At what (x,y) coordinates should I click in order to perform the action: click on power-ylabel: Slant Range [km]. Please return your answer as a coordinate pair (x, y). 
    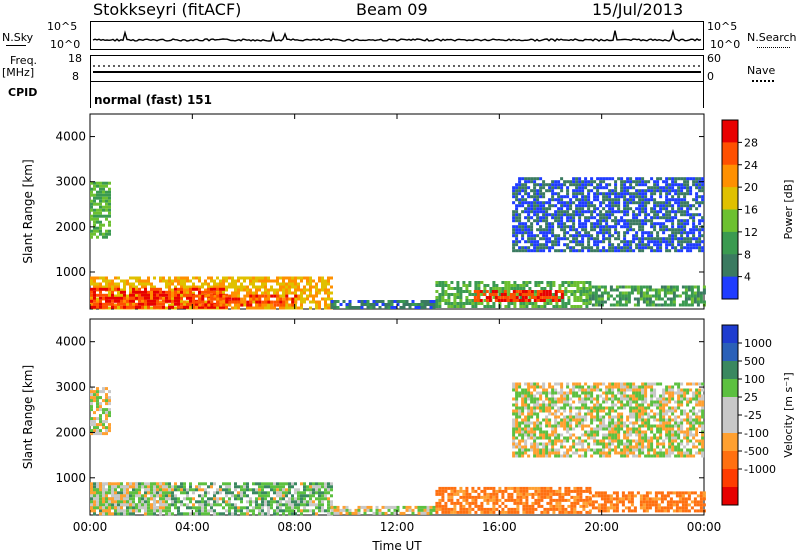
    Looking at the image, I should click on (28, 211).